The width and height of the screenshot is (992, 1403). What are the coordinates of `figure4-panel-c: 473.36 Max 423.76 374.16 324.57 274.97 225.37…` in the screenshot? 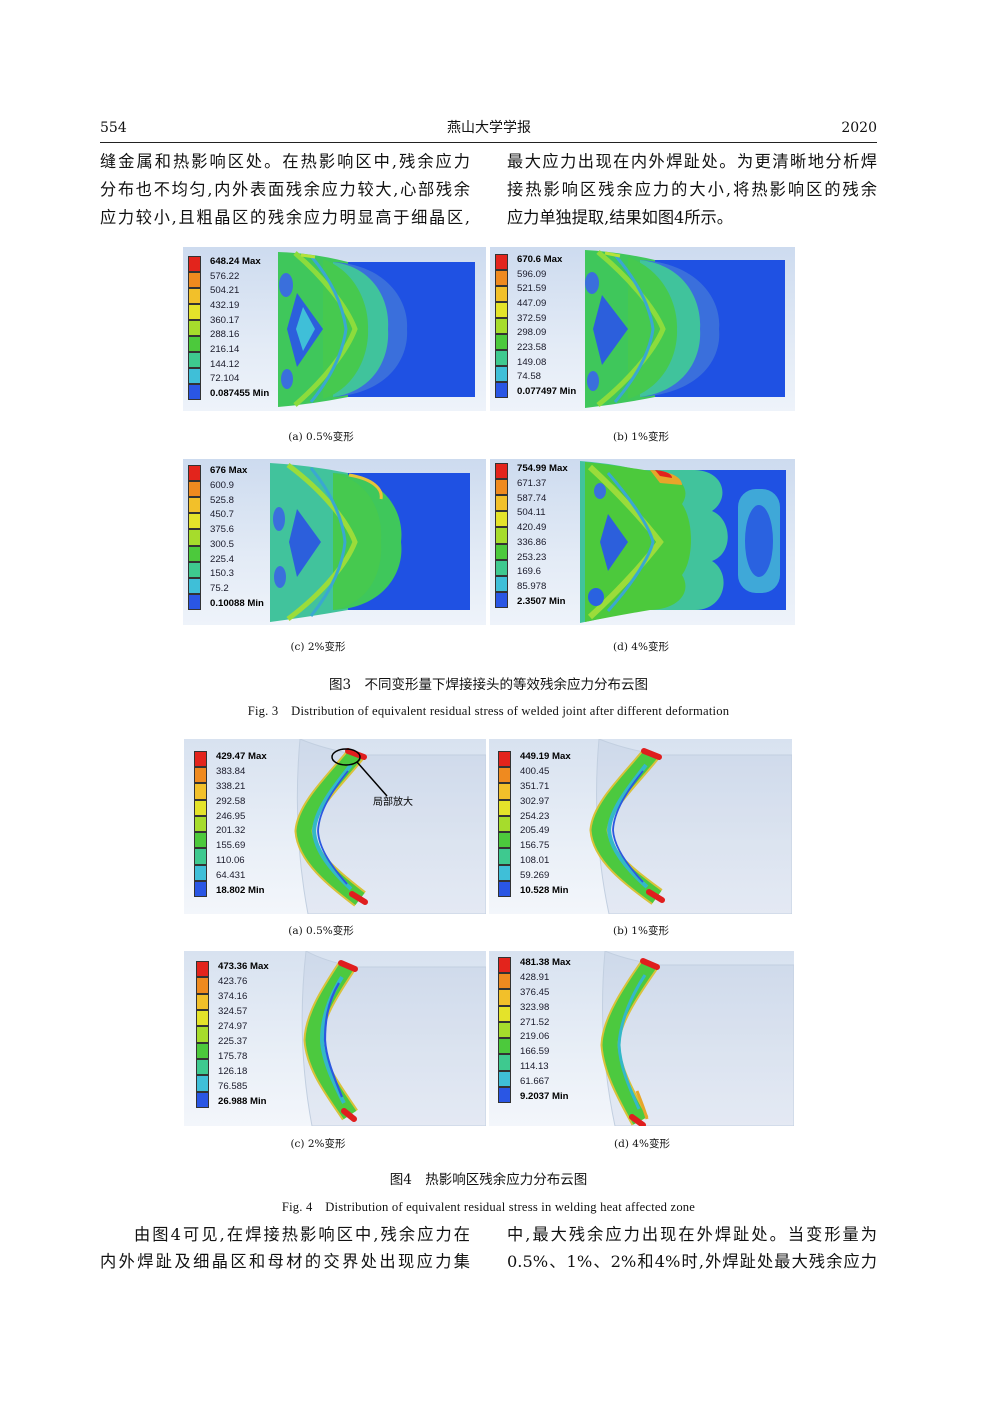 It's located at (335, 1038).